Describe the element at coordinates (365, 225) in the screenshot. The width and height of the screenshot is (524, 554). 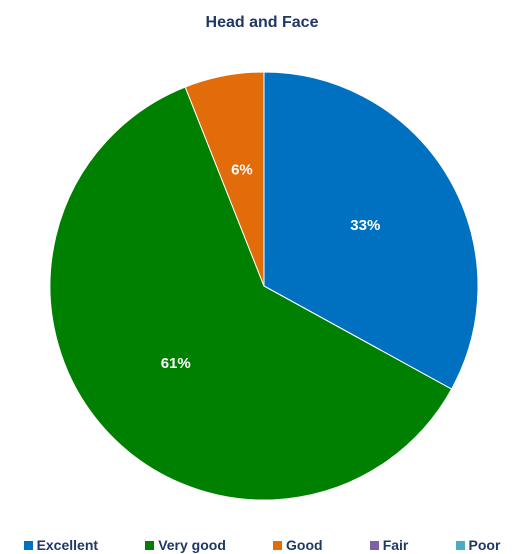
I see `data-label-excellent: 33%` at that location.